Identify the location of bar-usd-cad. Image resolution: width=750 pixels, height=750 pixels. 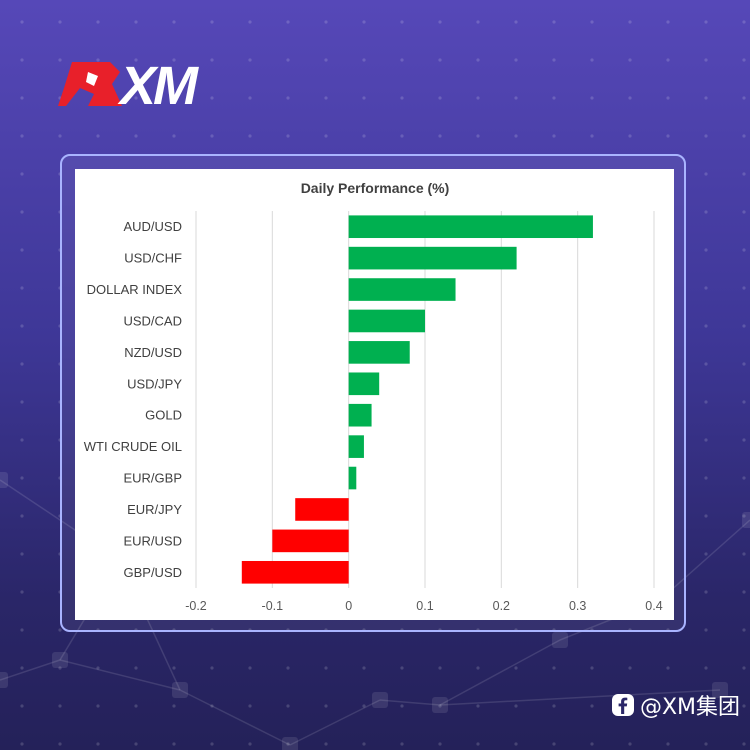
(386, 321).